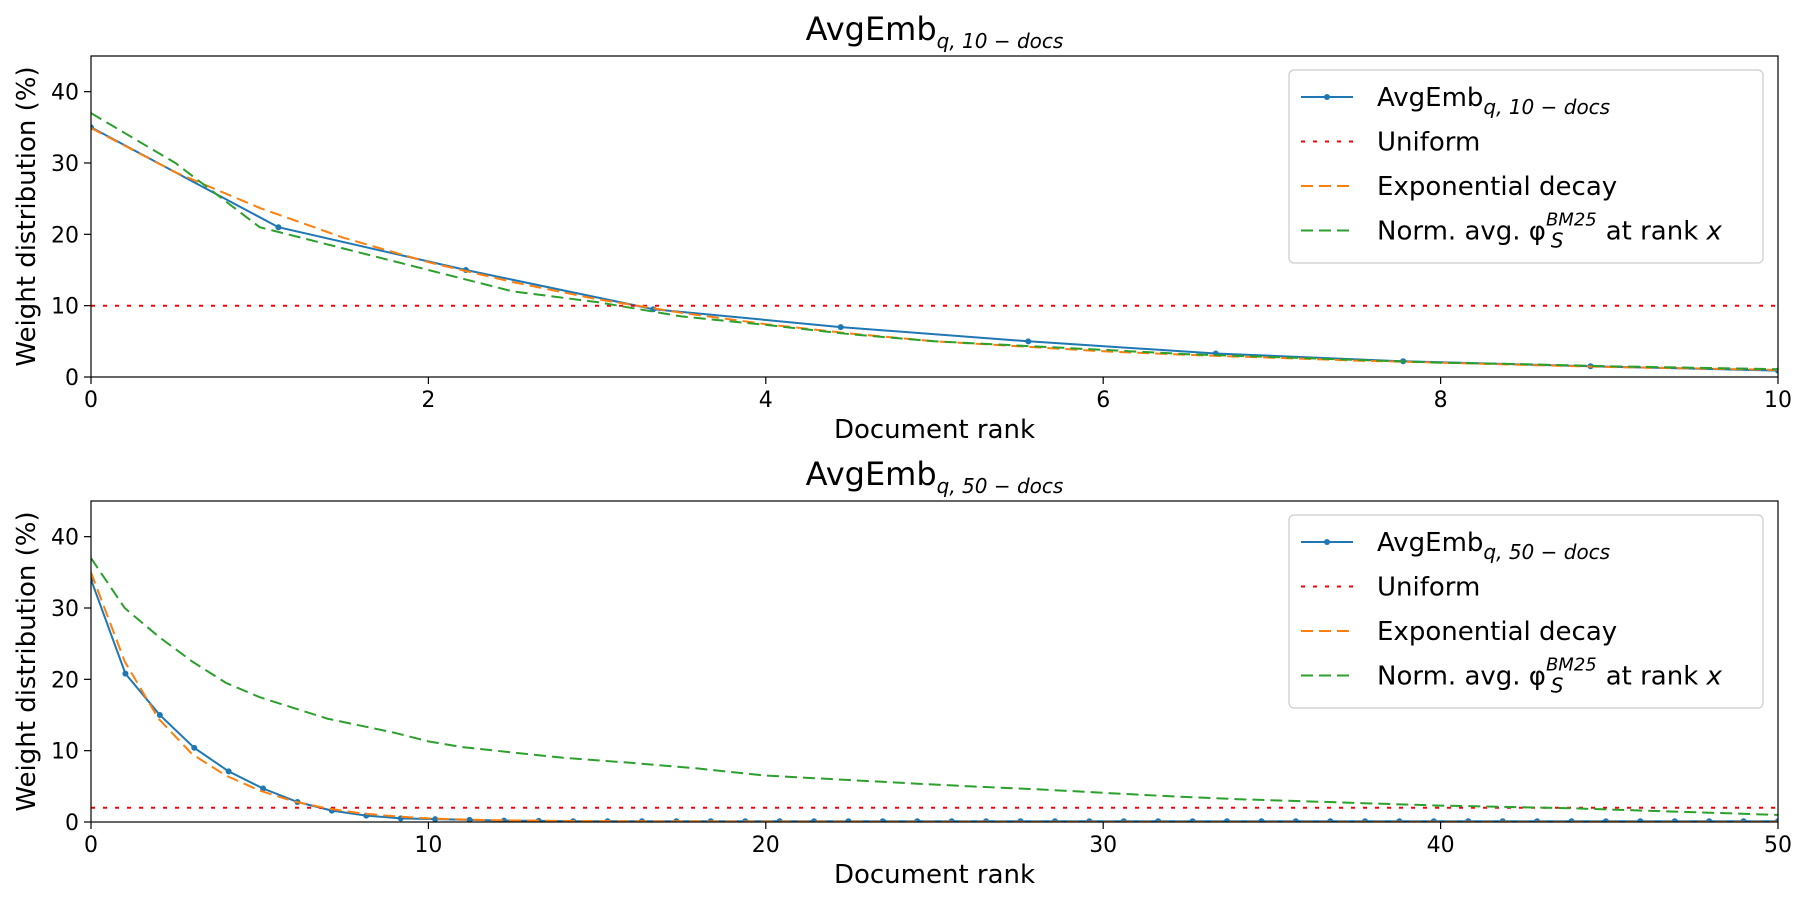  I want to click on x-tick-label: 8, so click(1441, 400).